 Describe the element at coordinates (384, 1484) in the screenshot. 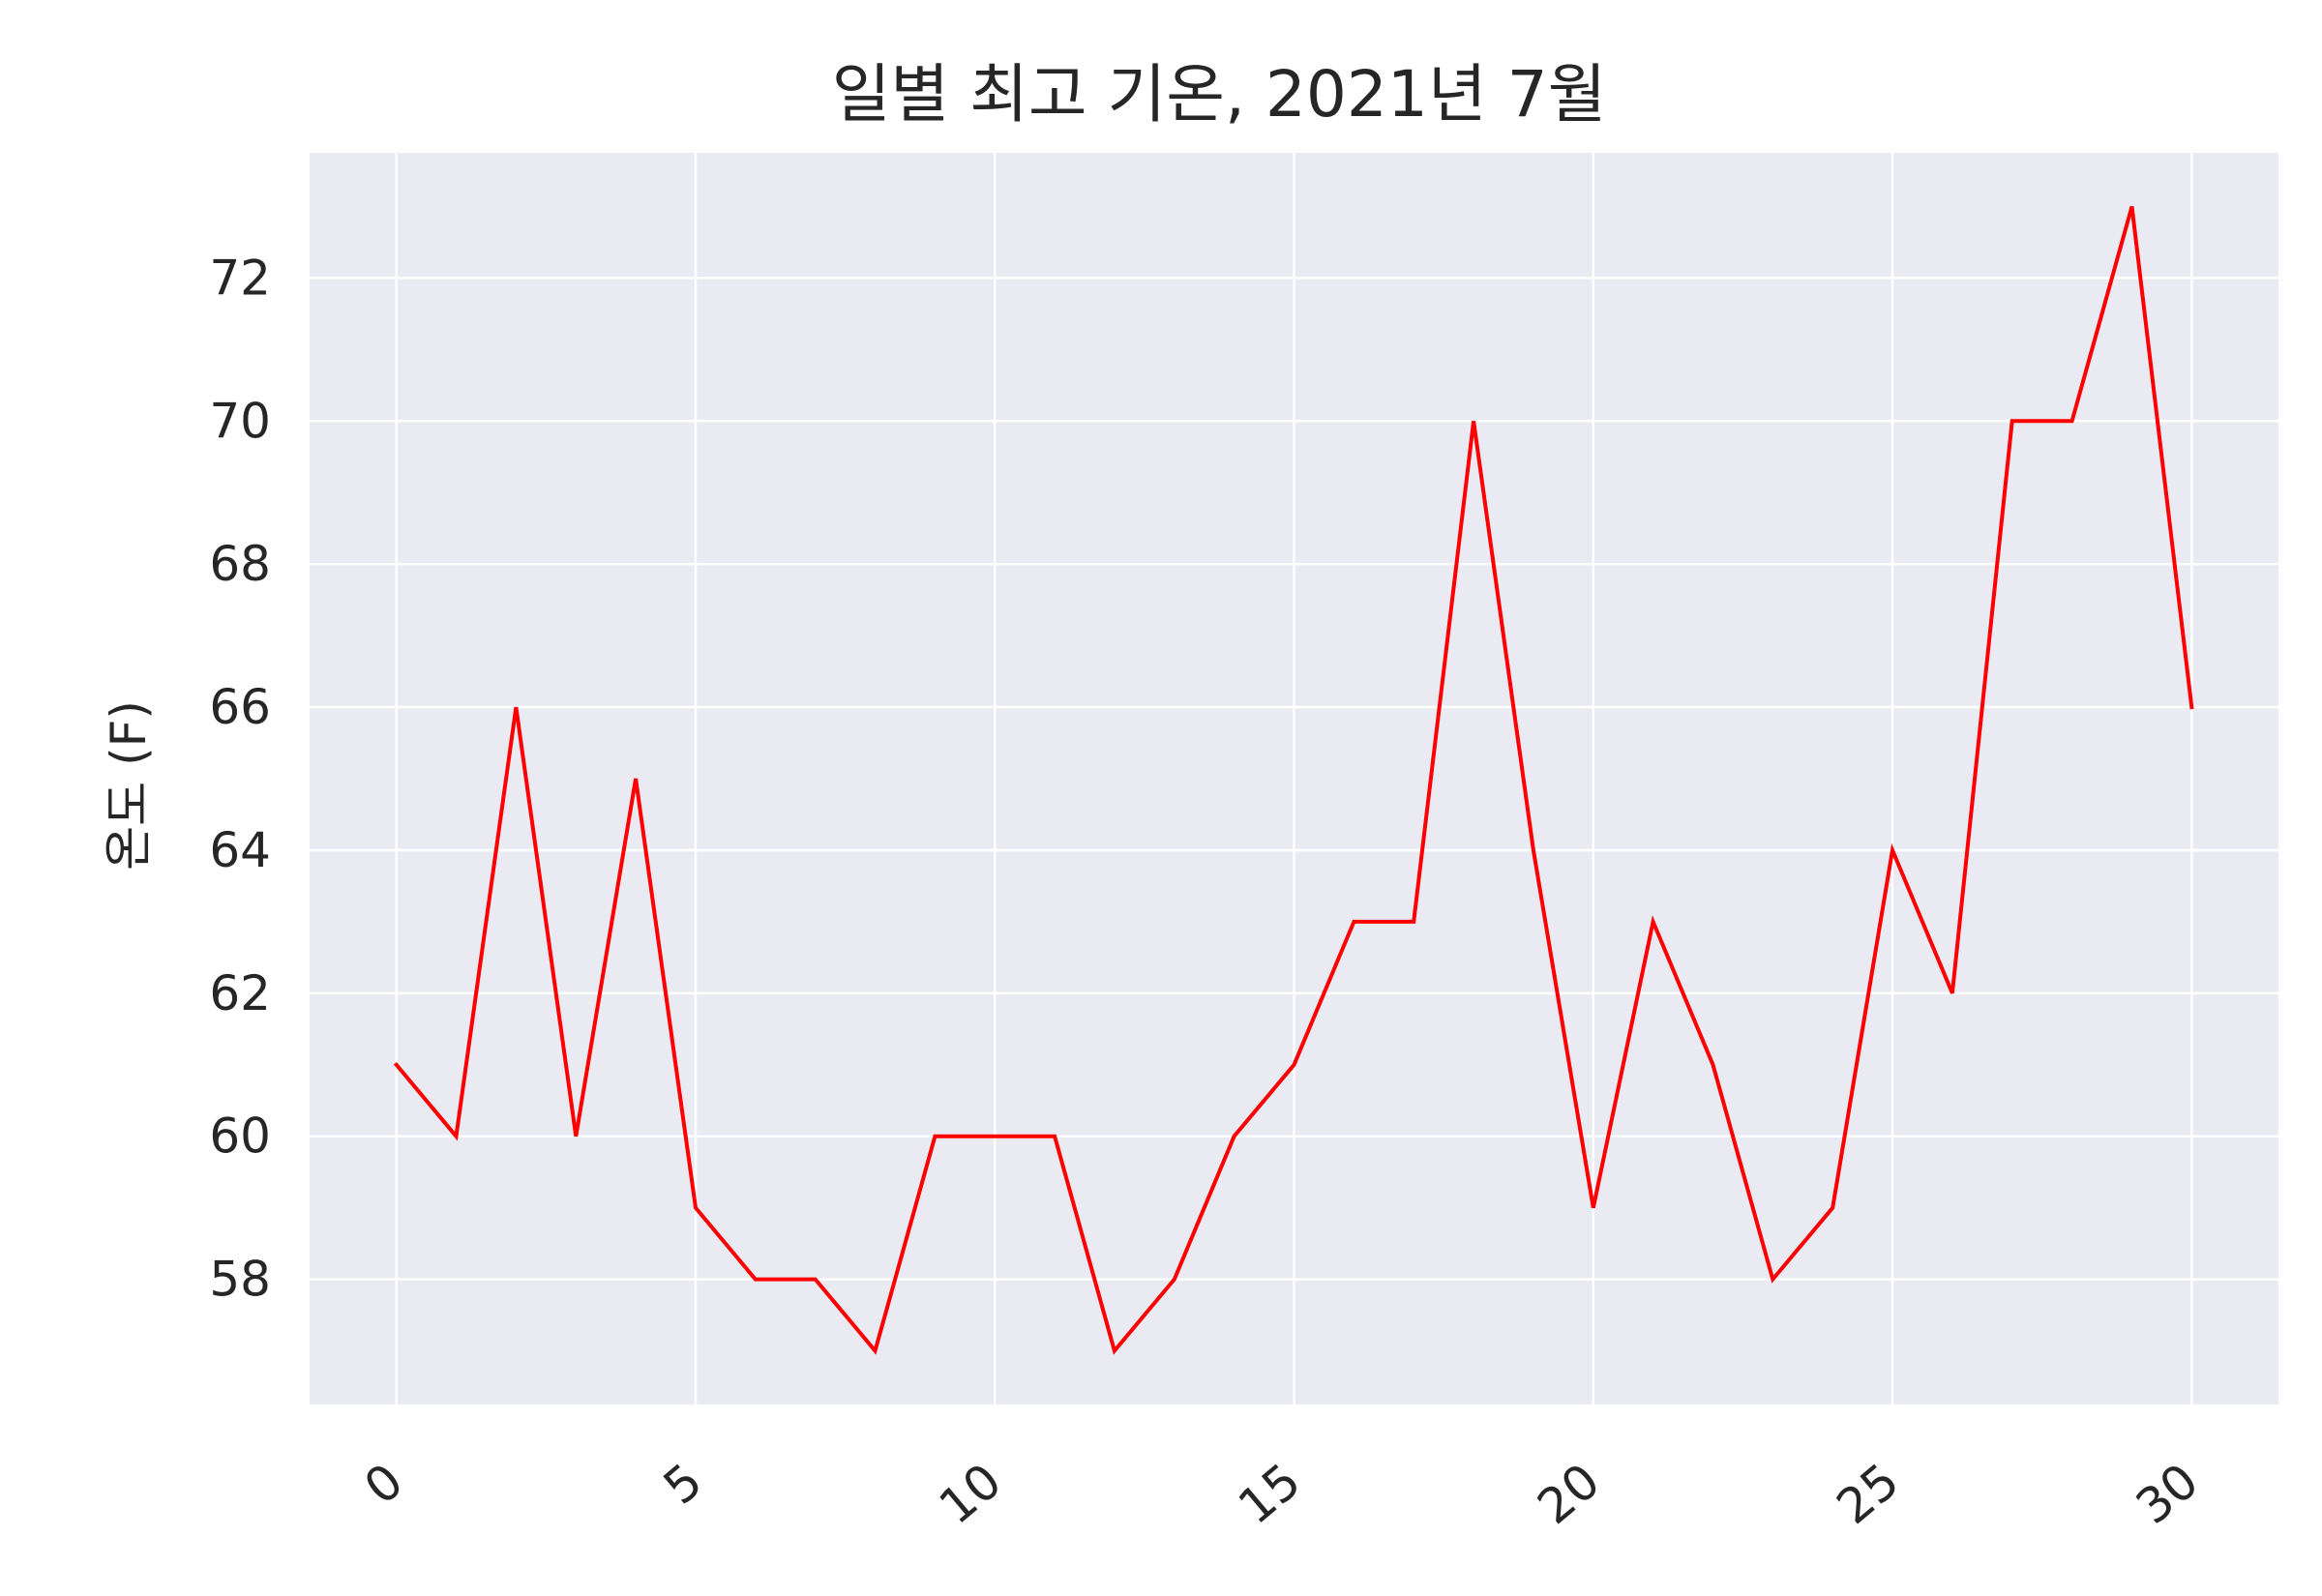

I see `x-tick-label: 0` at that location.